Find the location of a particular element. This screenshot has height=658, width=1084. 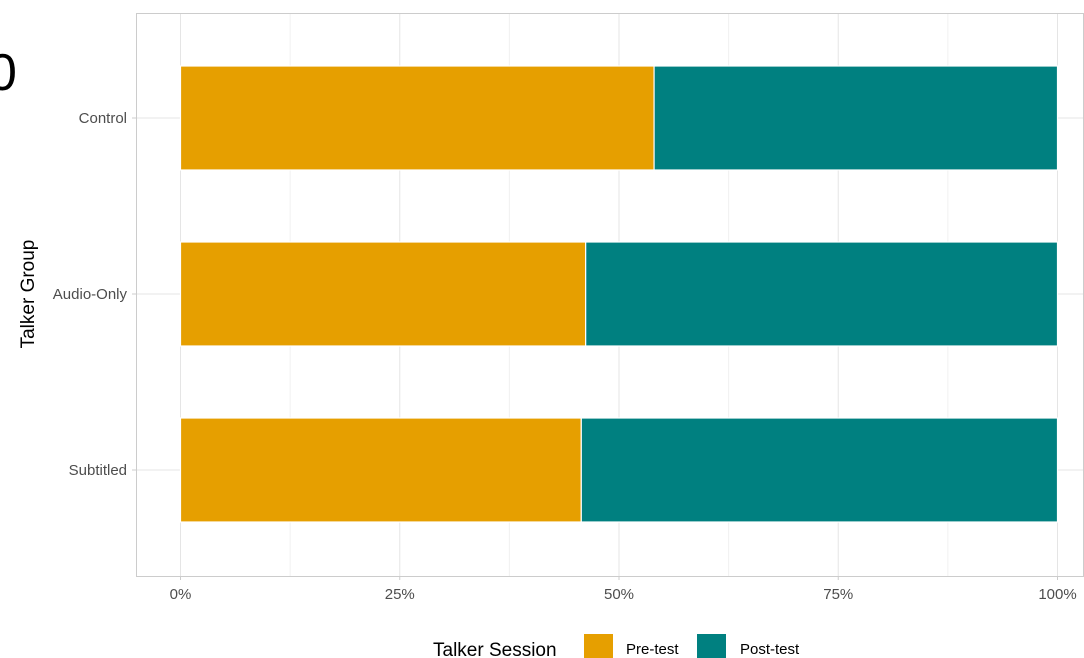

x-tick-label: 50% is located at coordinates (619, 594).